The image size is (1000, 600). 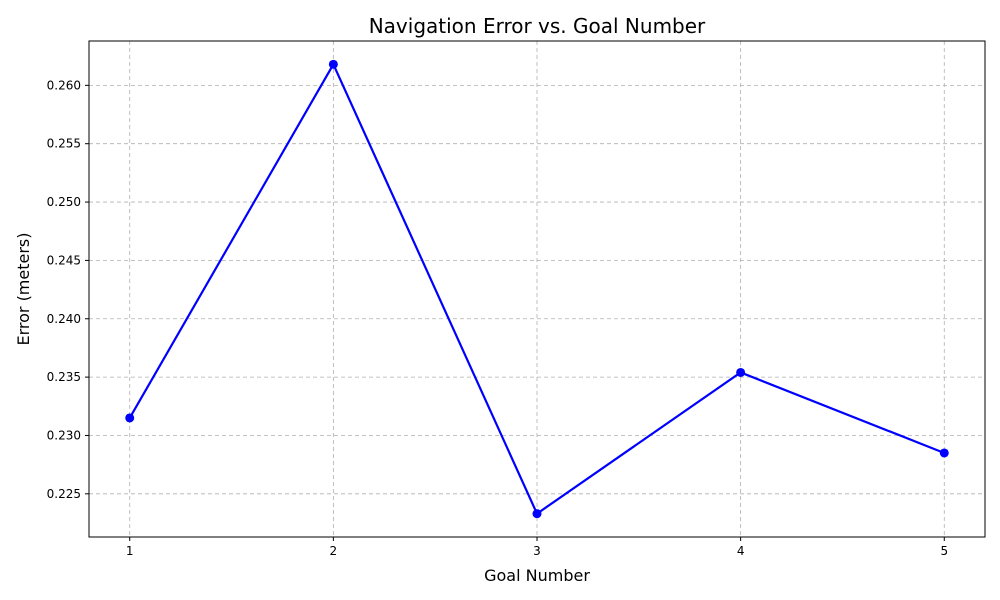 I want to click on y-tick-label: 0.260, so click(x=64, y=85).